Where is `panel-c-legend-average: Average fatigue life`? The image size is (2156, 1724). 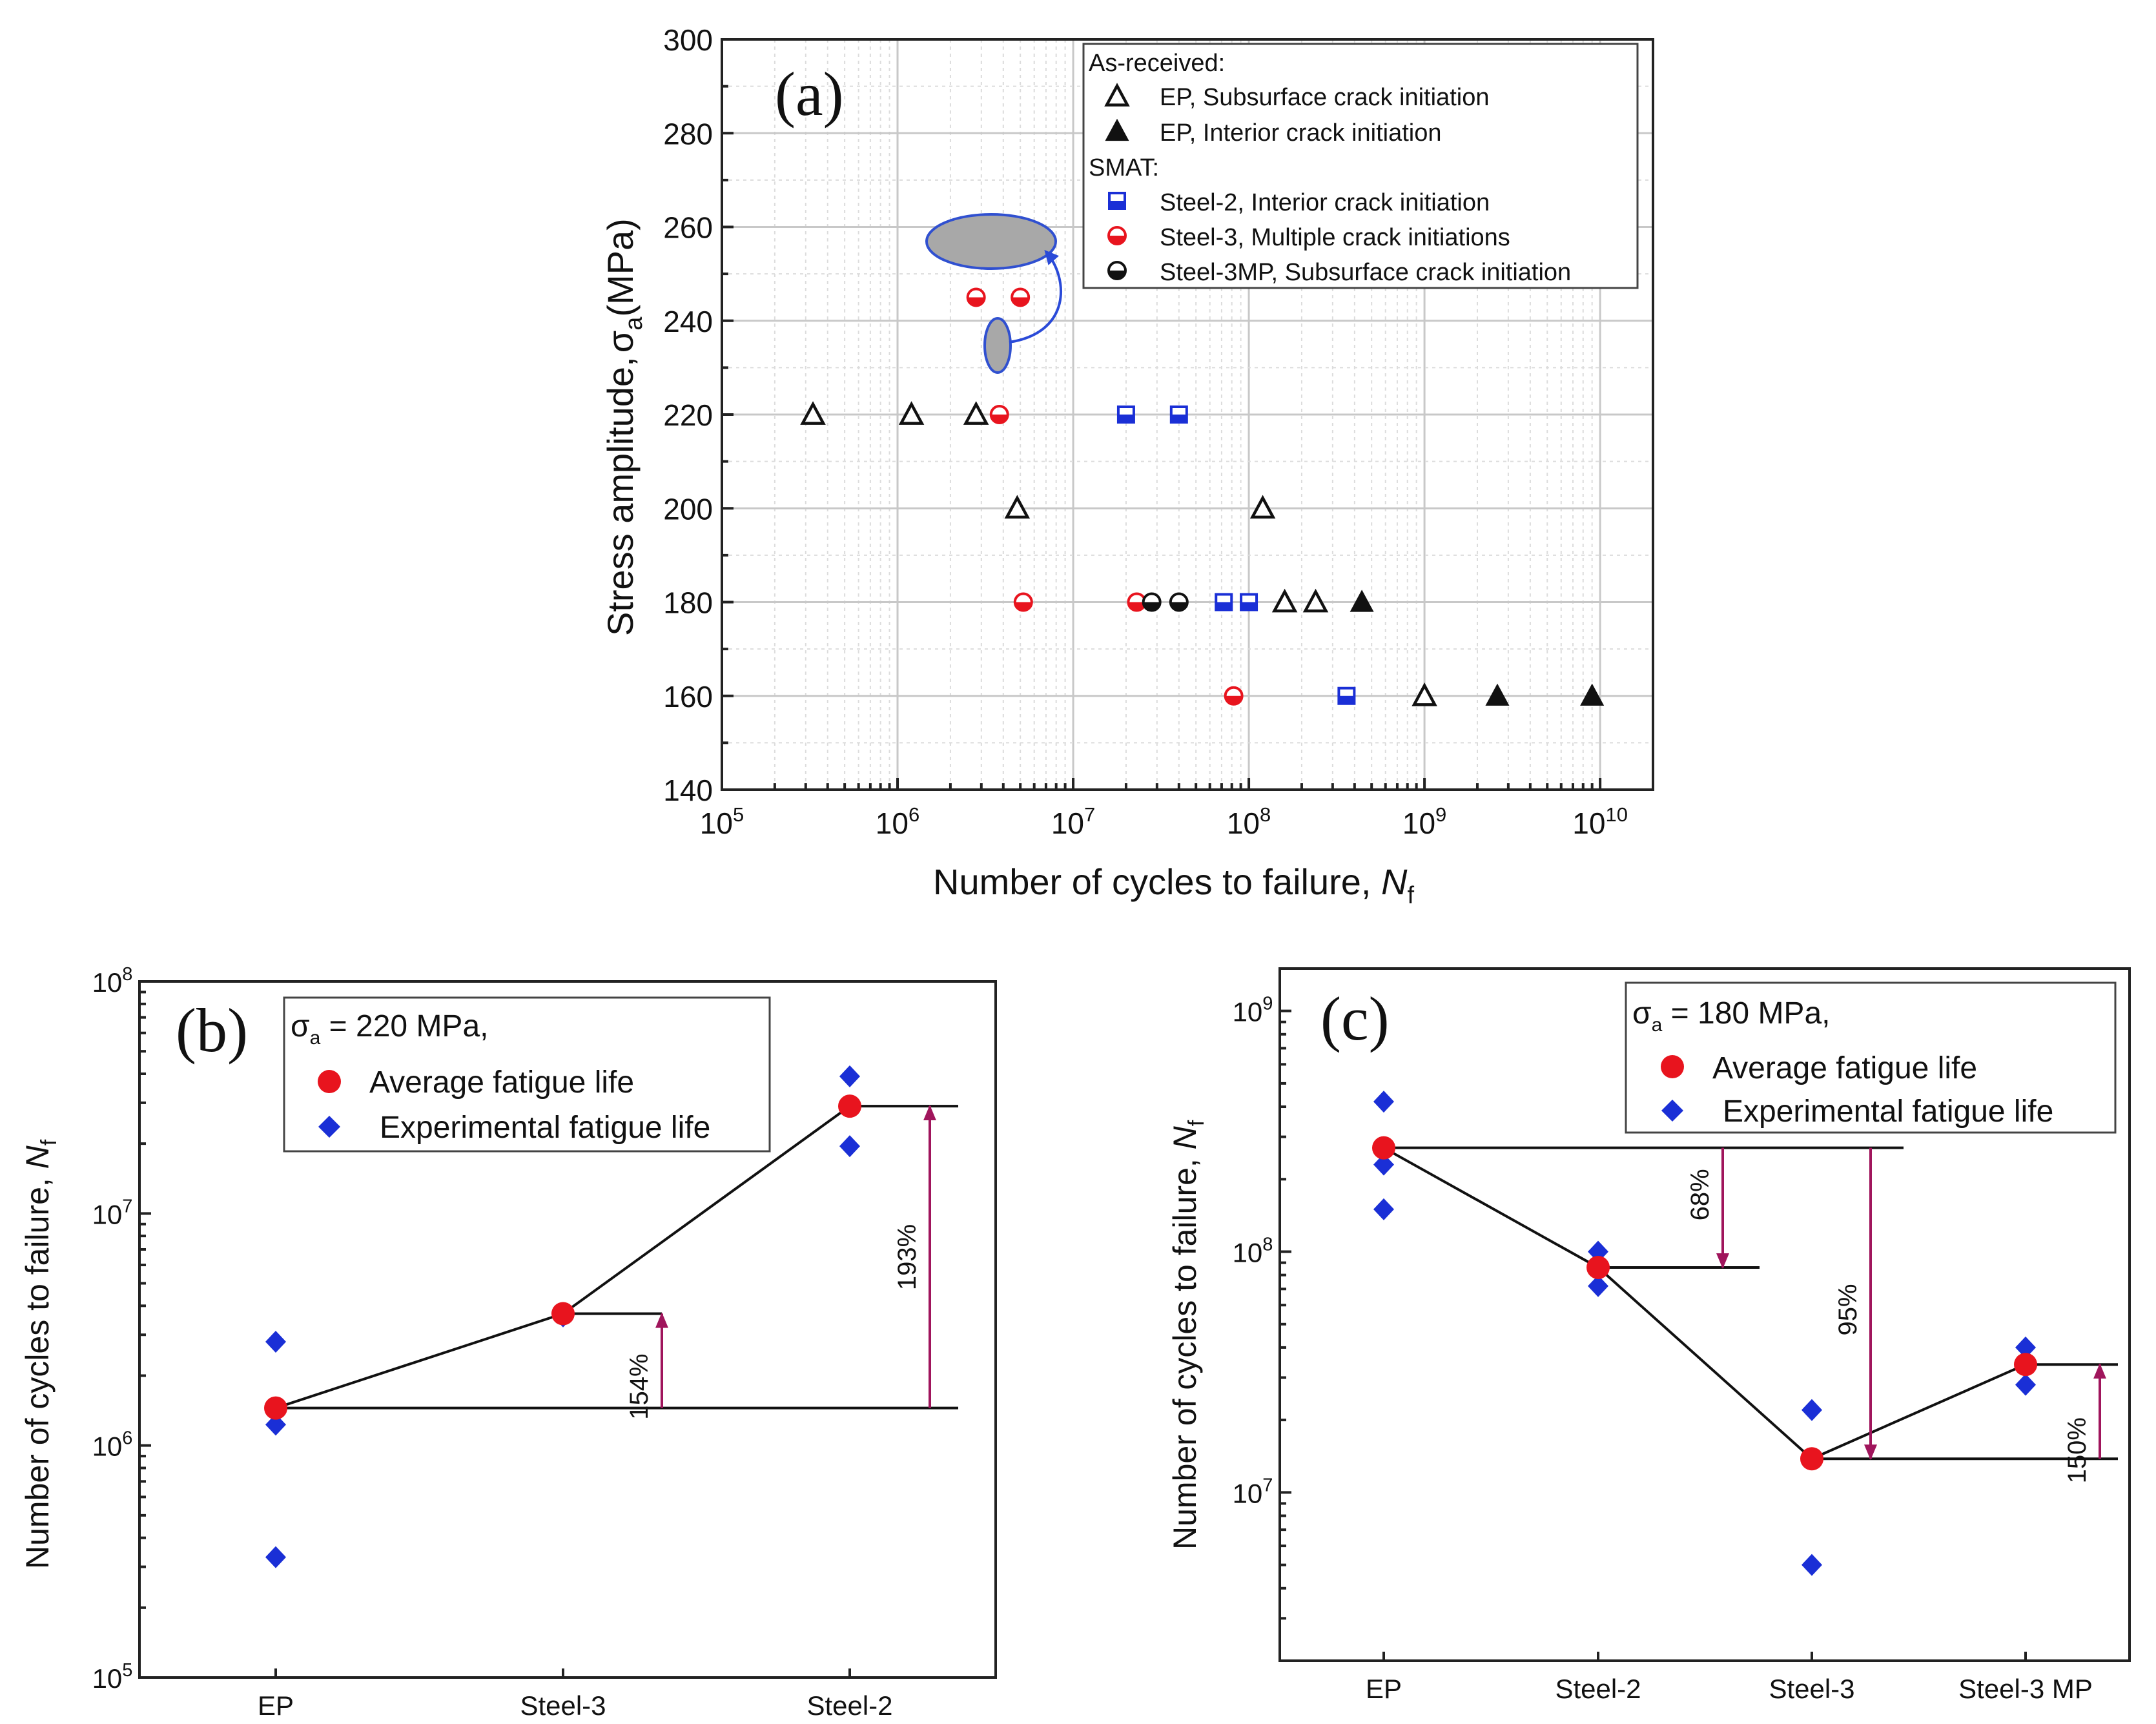 panel-c-legend-average: Average fatigue life is located at coordinates (1845, 1068).